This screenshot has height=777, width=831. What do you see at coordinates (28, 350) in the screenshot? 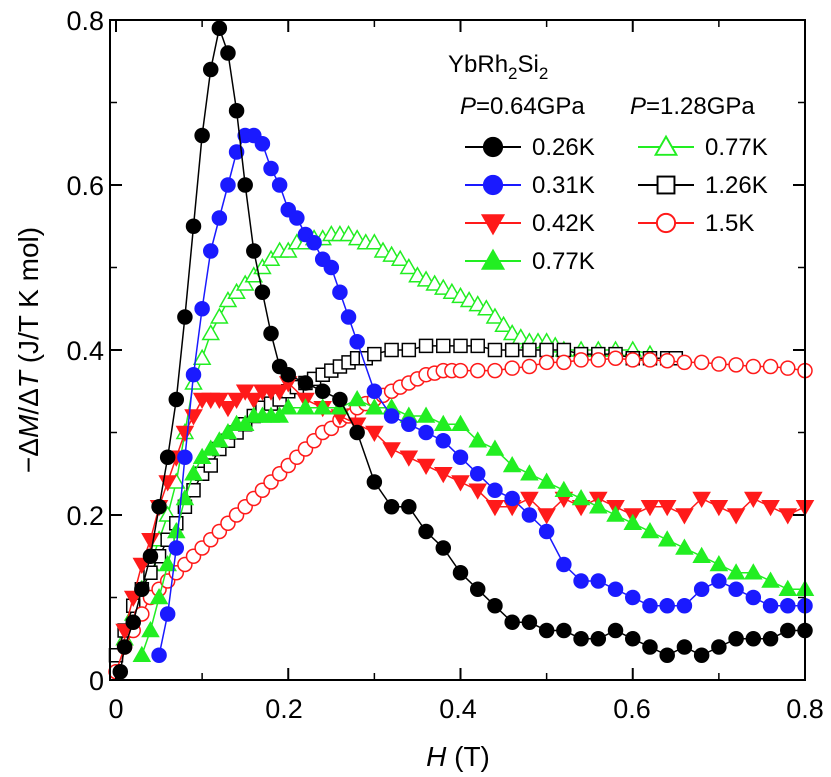
I see `y-axis-title: −ΔM/ΔT (J/T K mol)` at bounding box center [28, 350].